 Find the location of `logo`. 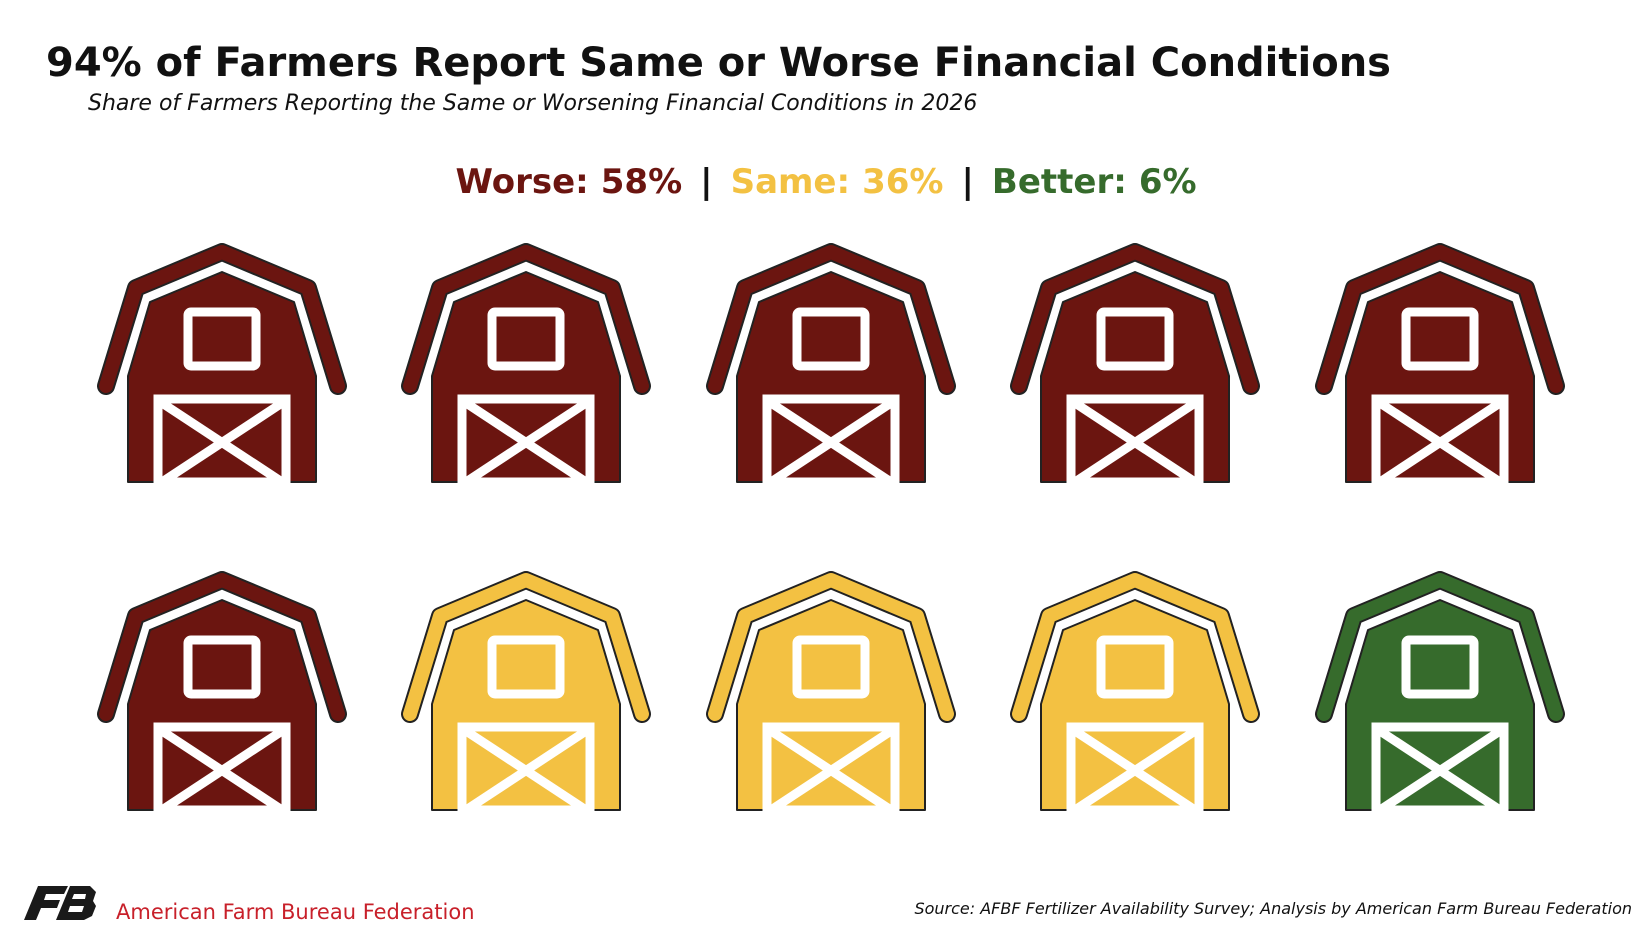

logo is located at coordinates (60, 903).